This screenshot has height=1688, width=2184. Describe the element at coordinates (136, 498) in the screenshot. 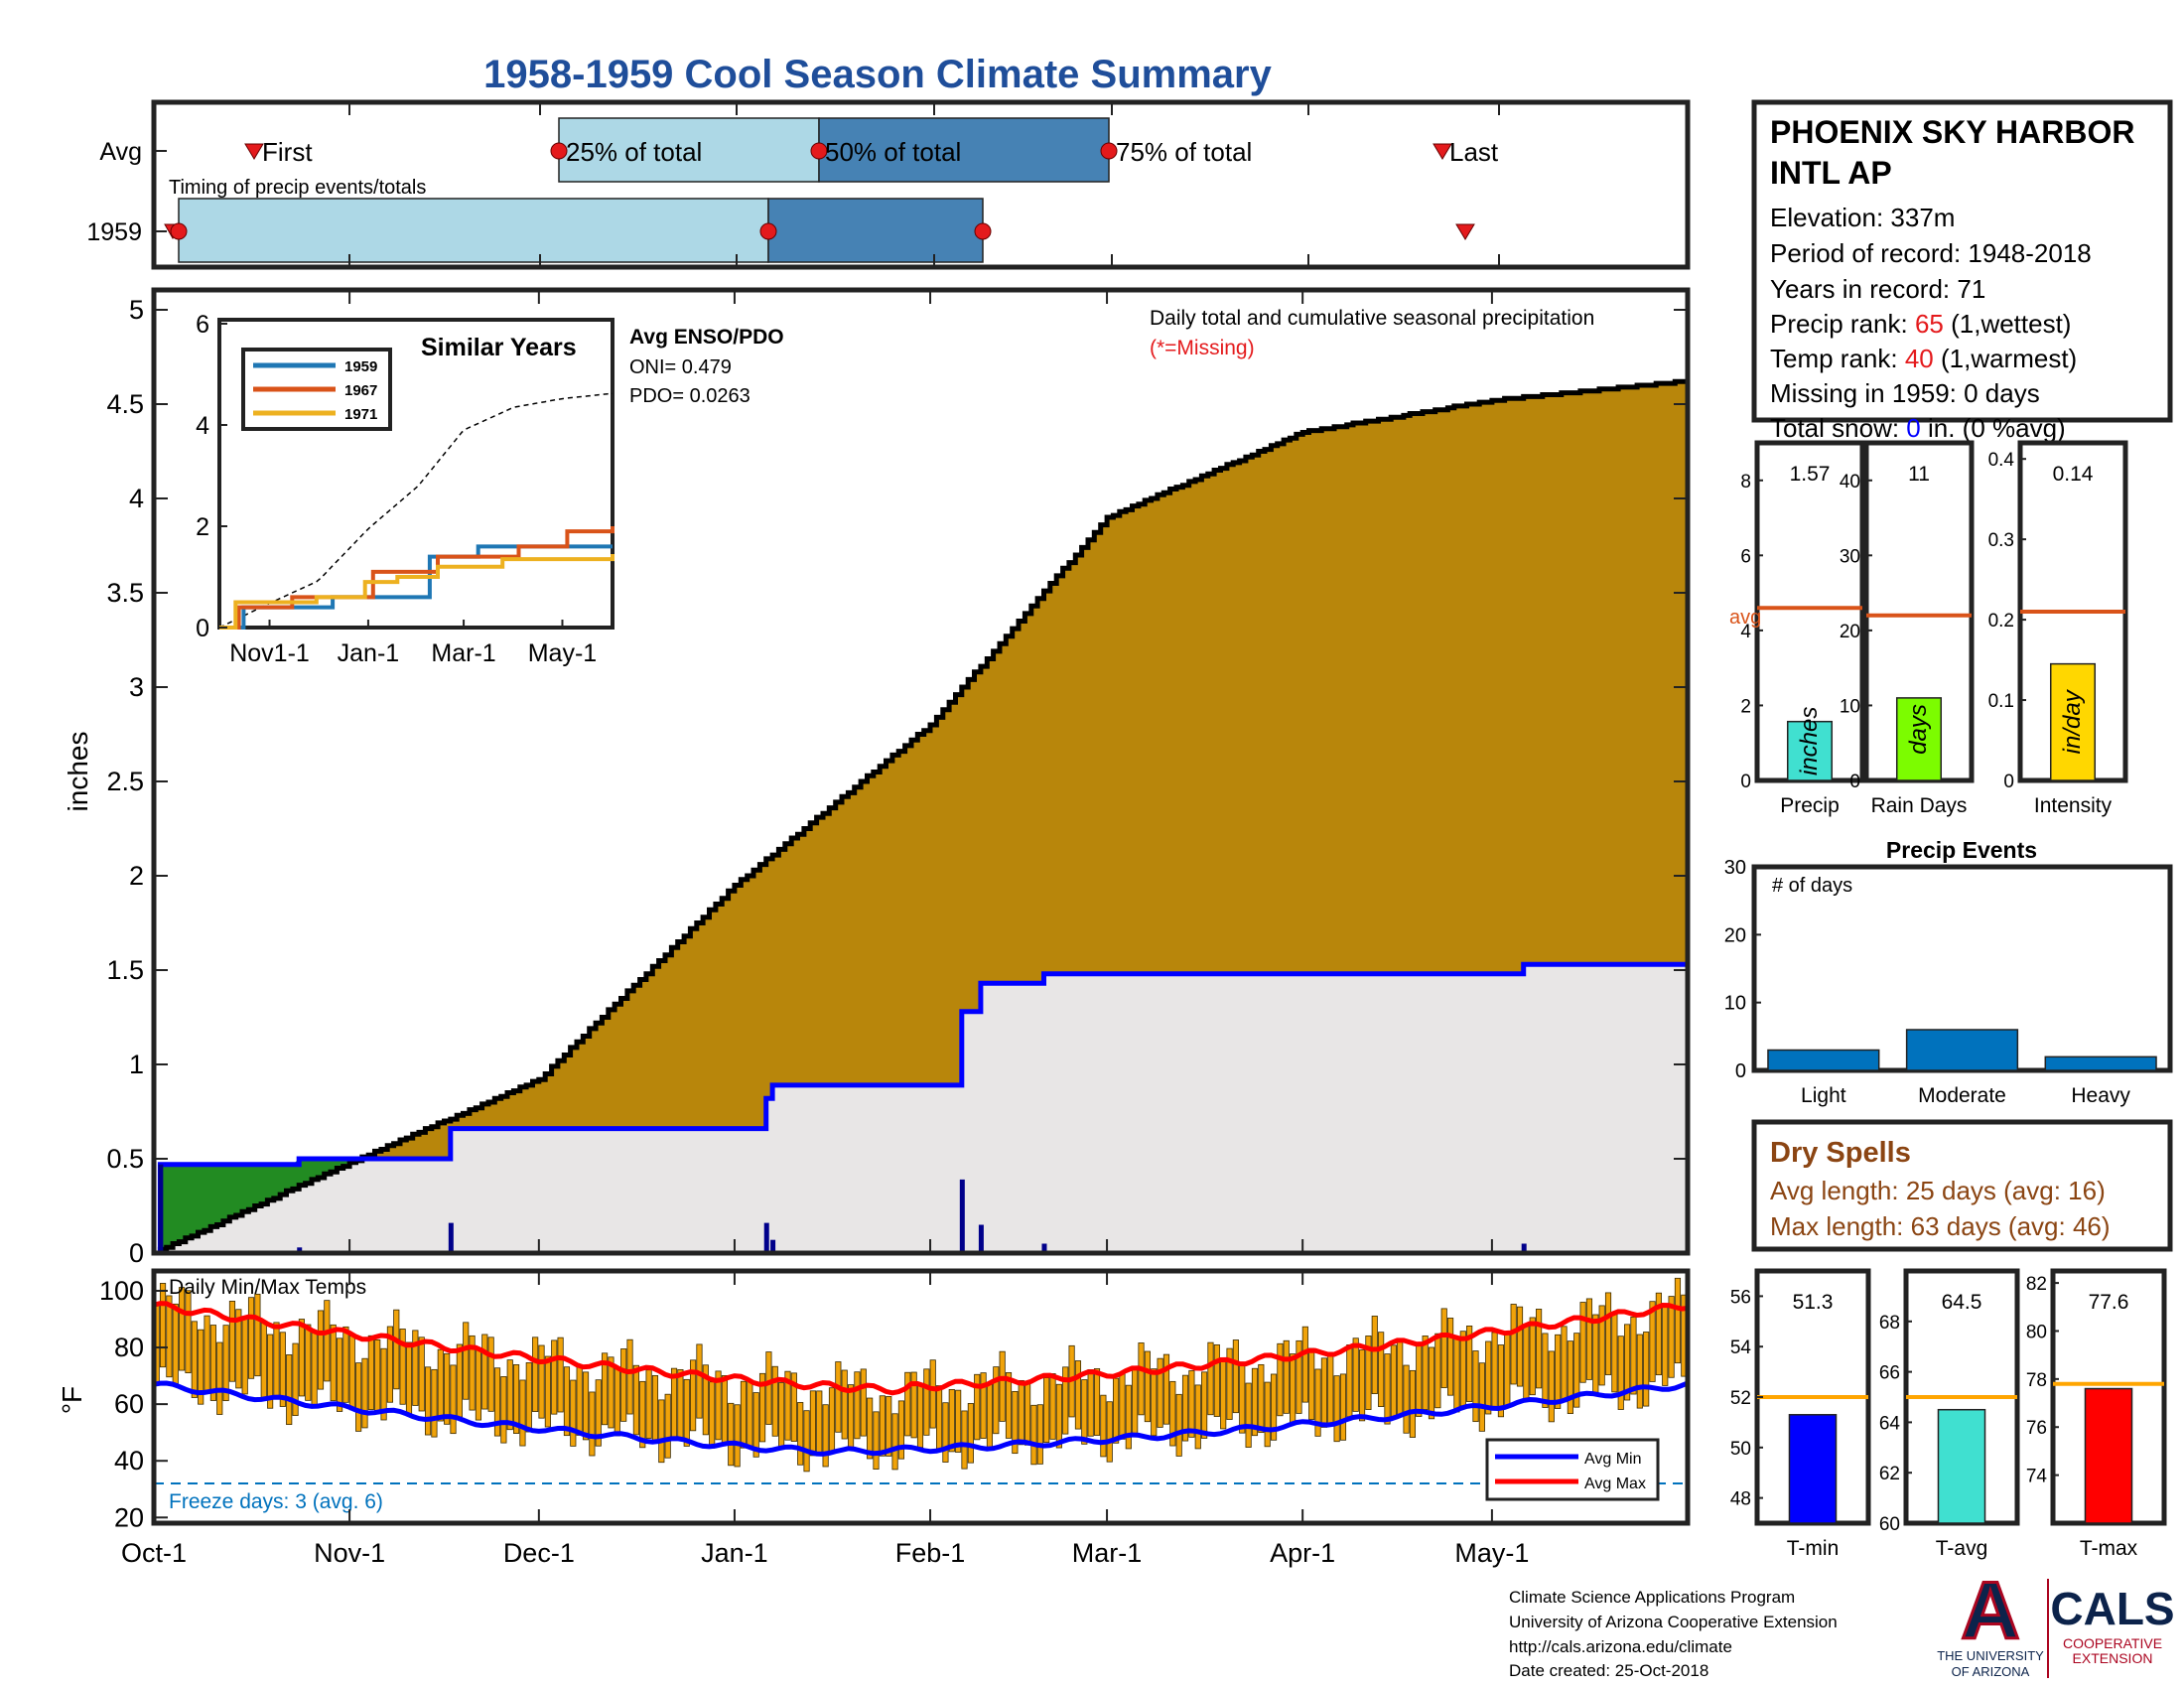

I see `main-y-tick-label: 4` at that location.